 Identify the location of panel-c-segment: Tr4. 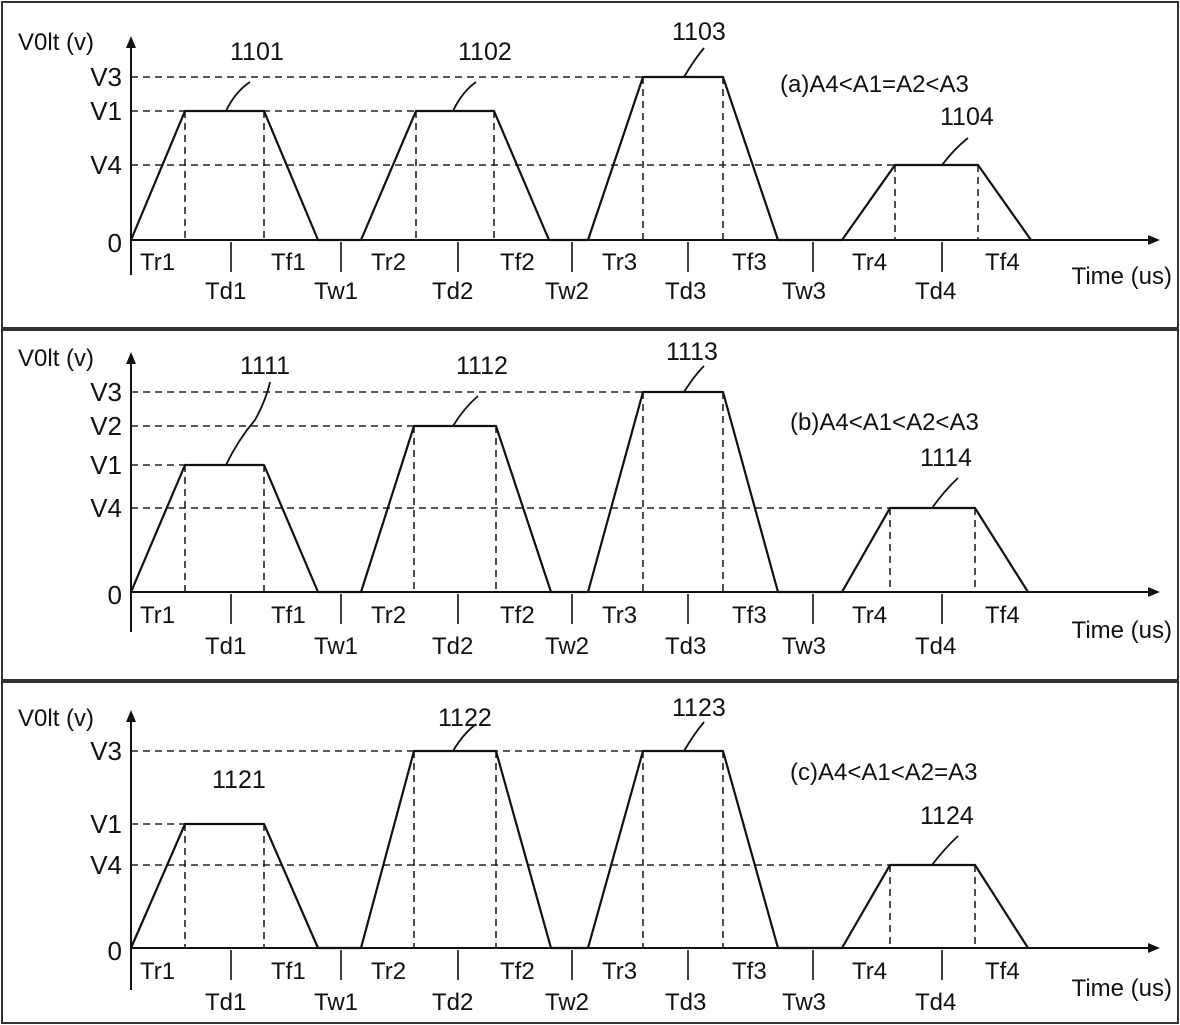
(869, 971).